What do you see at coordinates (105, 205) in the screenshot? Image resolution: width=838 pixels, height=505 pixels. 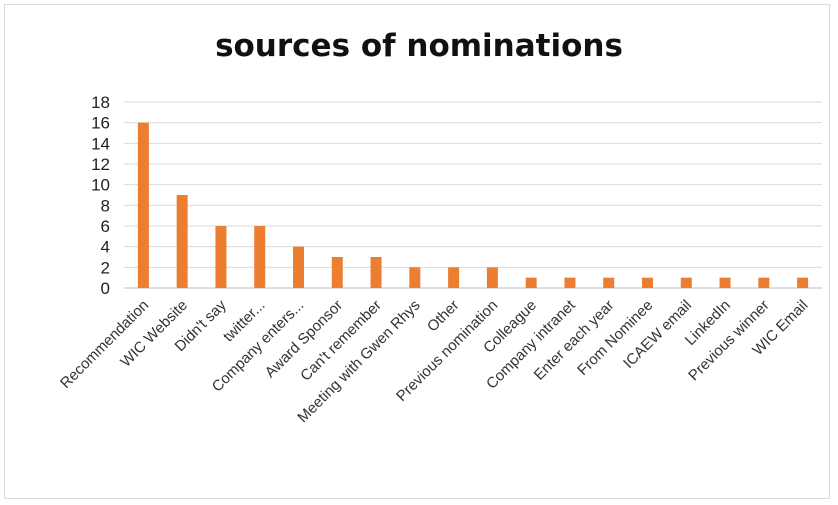 I see `y-tick-label: 8` at bounding box center [105, 205].